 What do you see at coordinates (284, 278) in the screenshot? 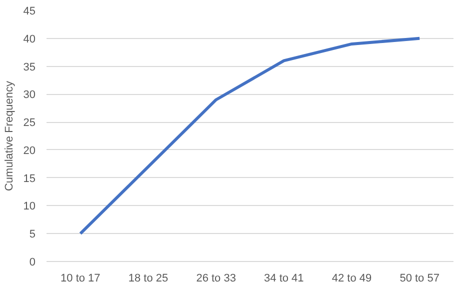
I see `x-tick-label: 34 to 41` at bounding box center [284, 278].